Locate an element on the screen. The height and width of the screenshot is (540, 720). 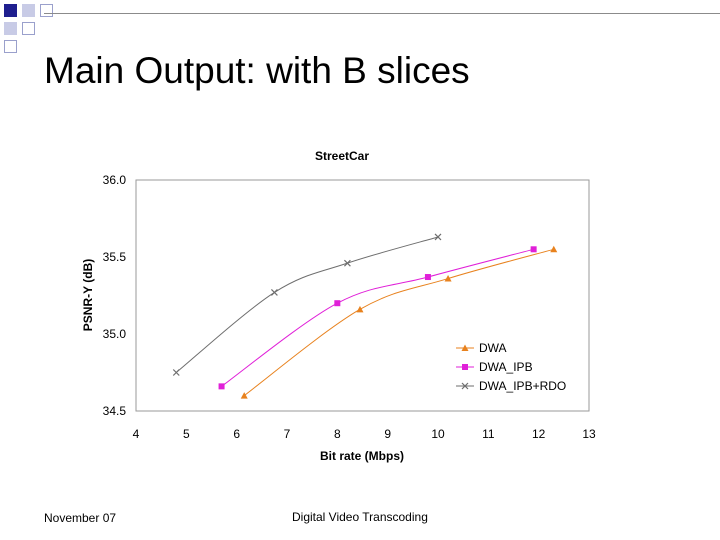
series-line-dwa-ipb-rdo is located at coordinates (307, 304).